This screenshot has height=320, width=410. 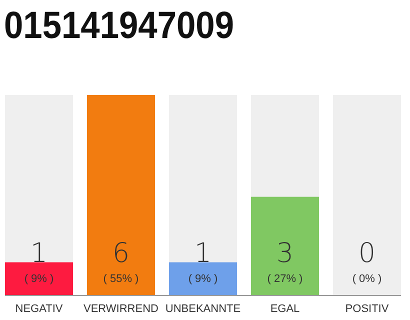 I want to click on x-tick-label: NEGATIV, so click(x=39, y=309).